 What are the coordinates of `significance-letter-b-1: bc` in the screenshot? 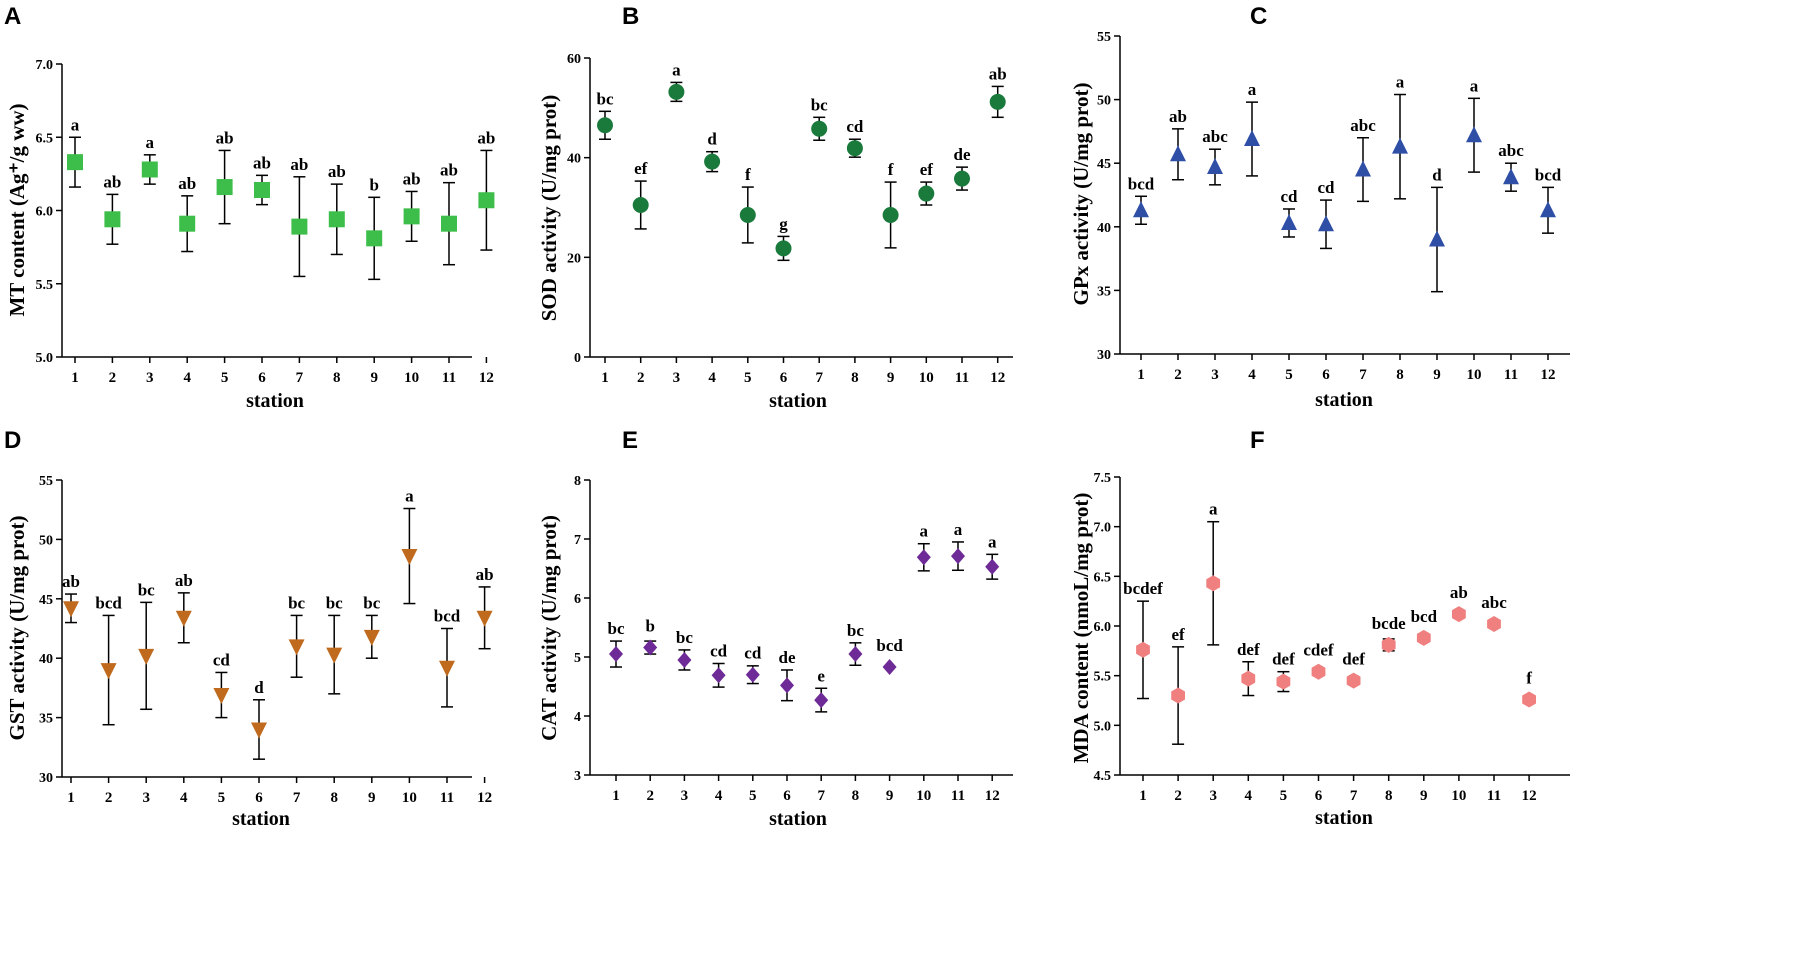 It's located at (605, 98).